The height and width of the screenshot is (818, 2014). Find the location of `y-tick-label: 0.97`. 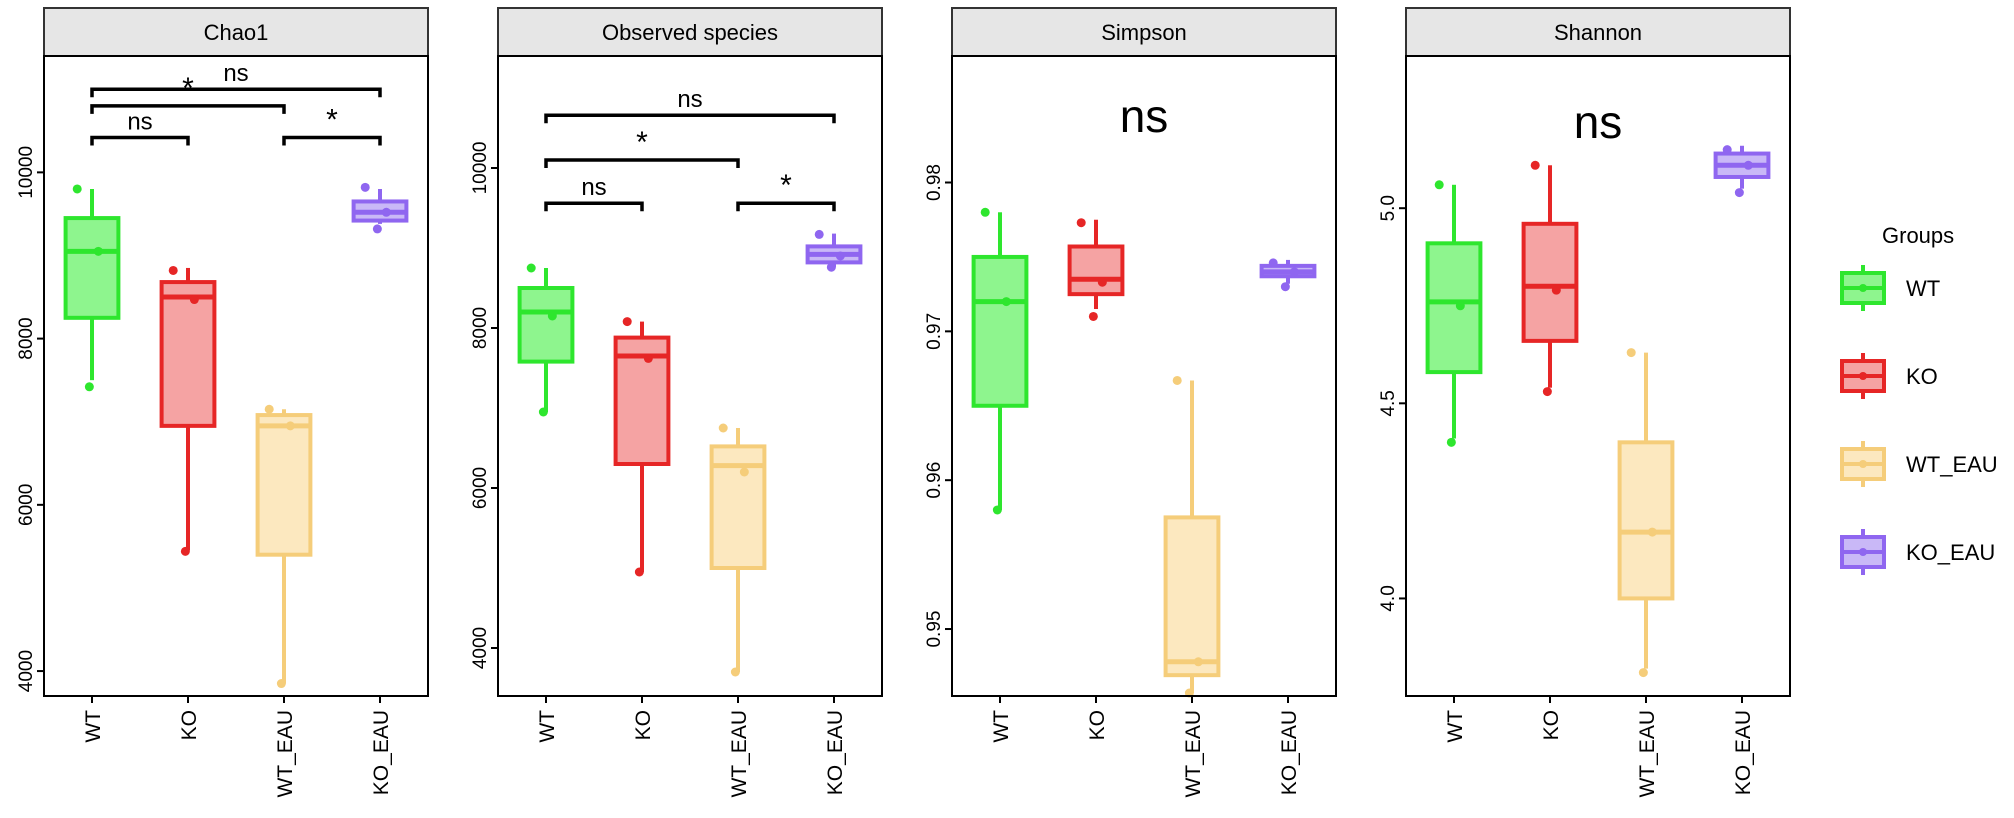

y-tick-label: 0.97 is located at coordinates (934, 331).